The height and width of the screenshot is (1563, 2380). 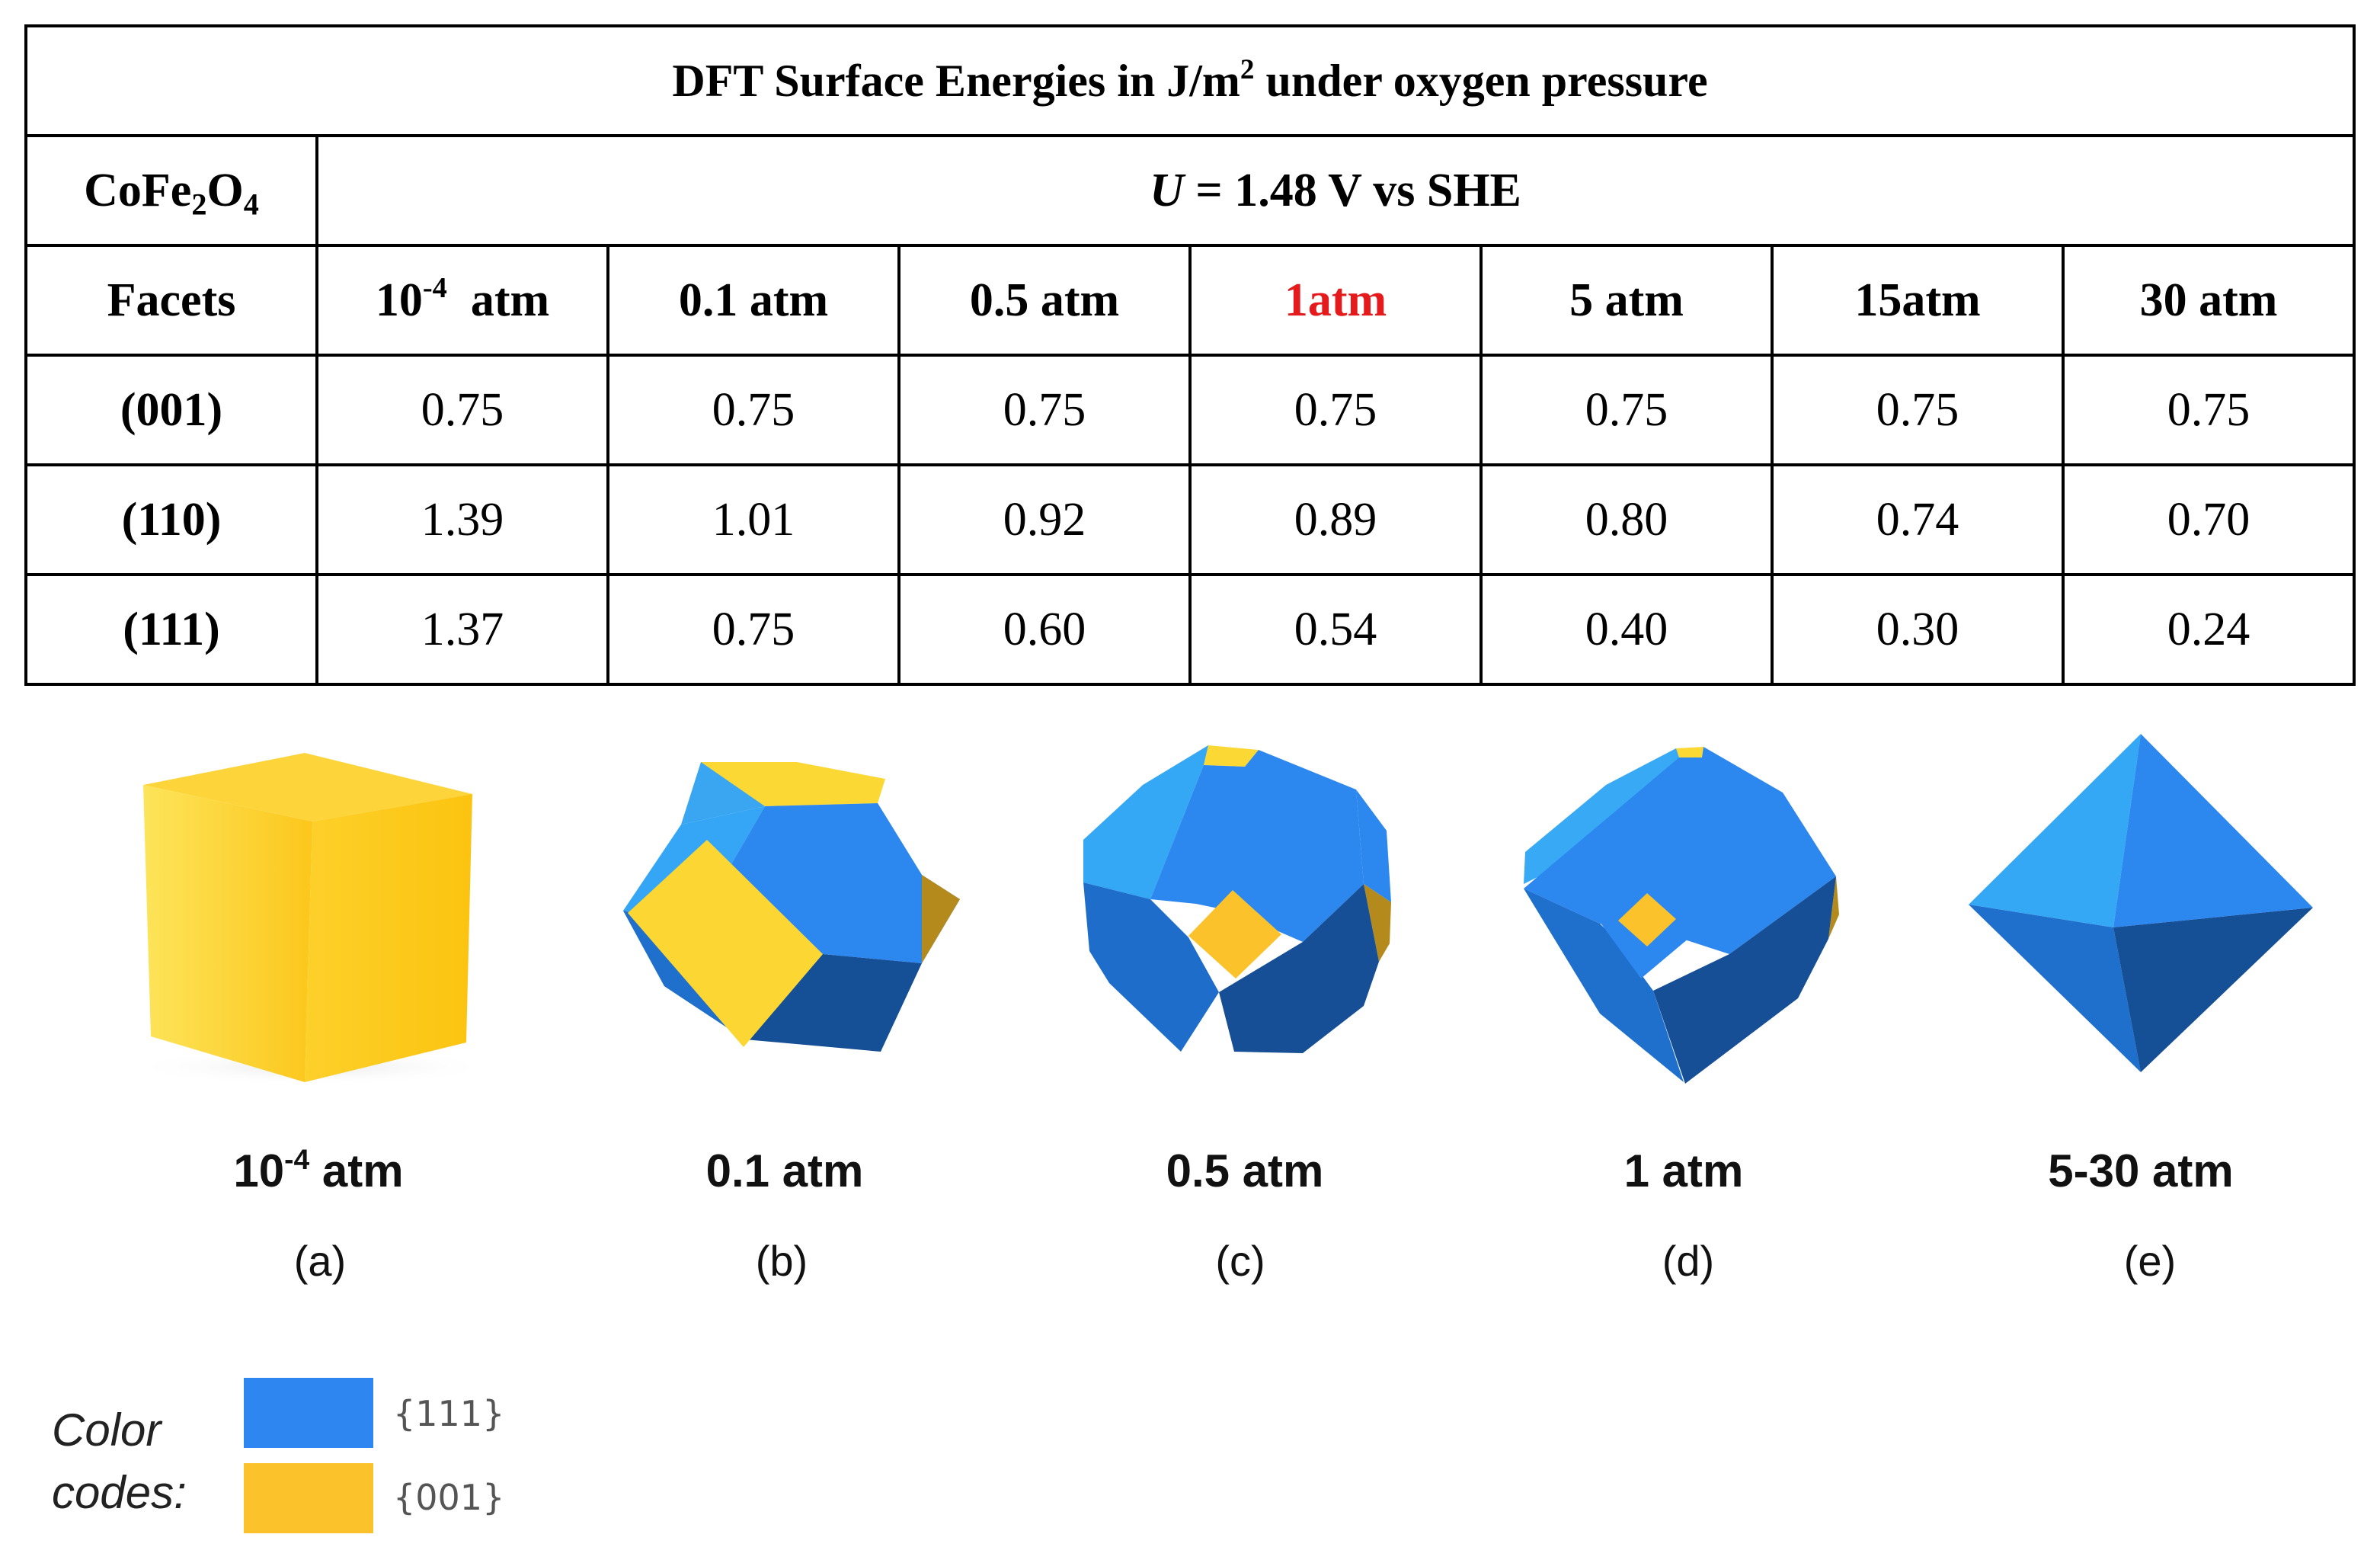 I want to click on energy-value: 1.01, so click(x=753, y=519).